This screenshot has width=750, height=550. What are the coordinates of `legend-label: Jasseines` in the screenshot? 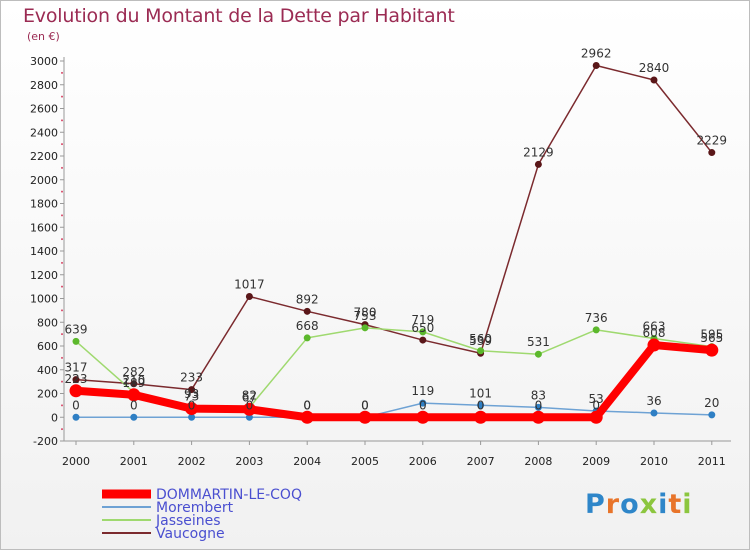 It's located at (188, 521).